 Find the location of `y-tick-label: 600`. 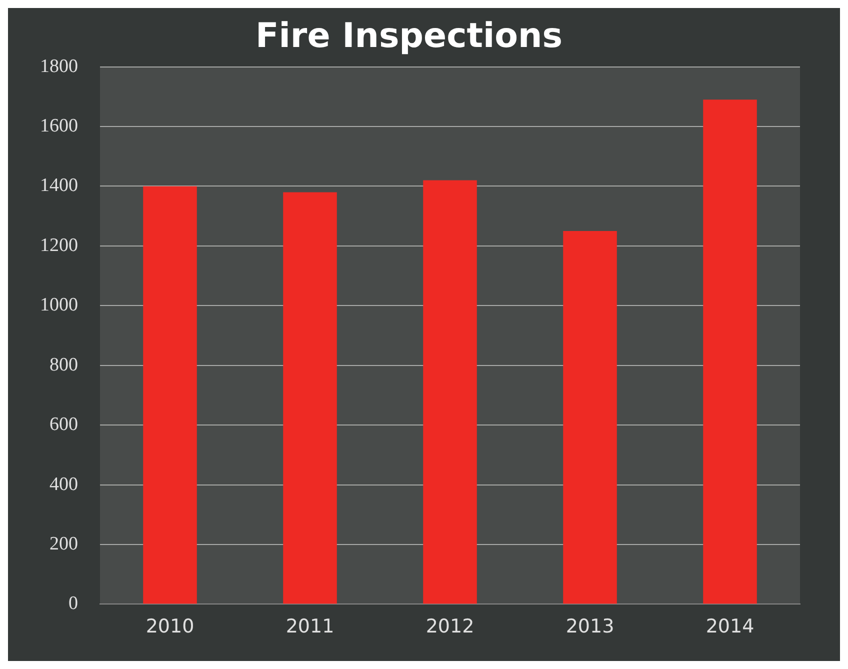

y-tick-label: 600 is located at coordinates (64, 425).